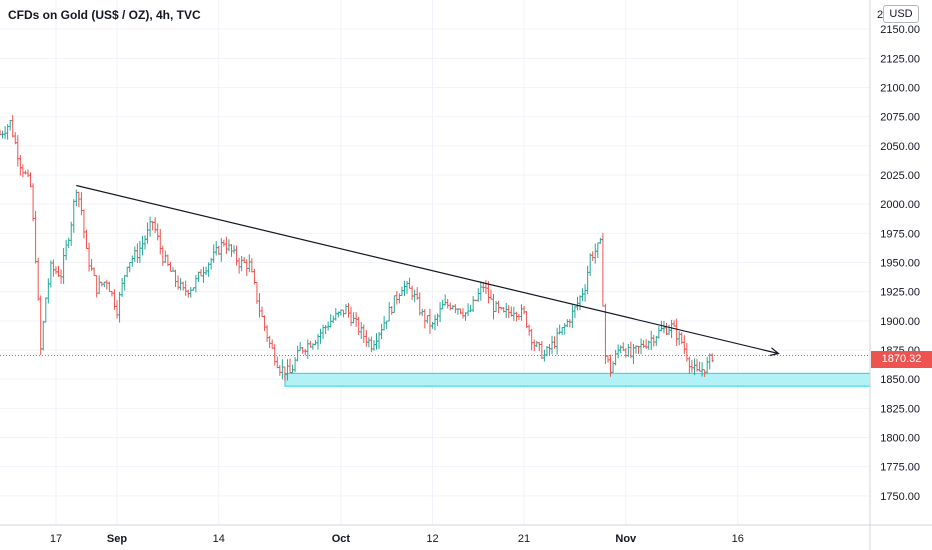 Image resolution: width=932 pixels, height=550 pixels. What do you see at coordinates (577, 379) in the screenshot?
I see `support-zone` at bounding box center [577, 379].